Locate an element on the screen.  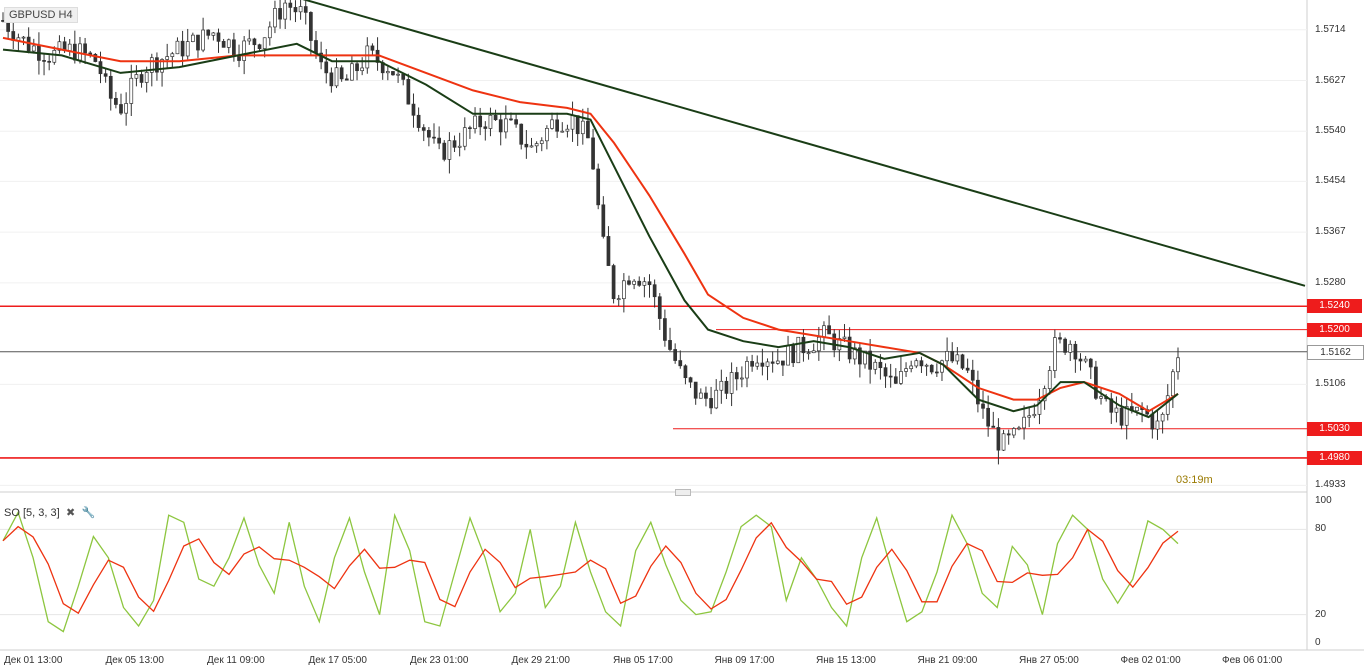
close-icon: ✖ is located at coordinates (71, 513).